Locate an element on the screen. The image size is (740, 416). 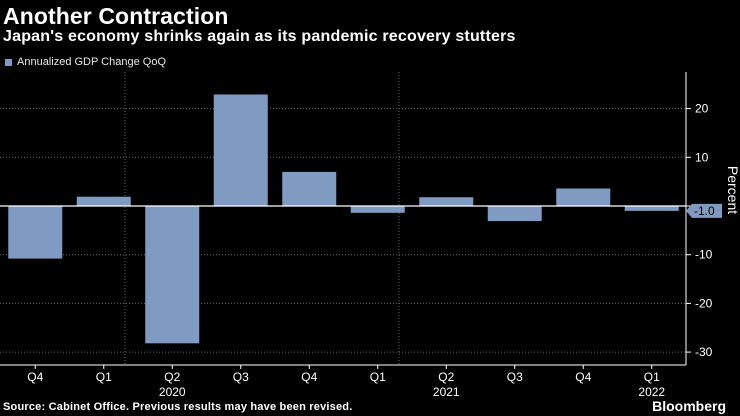
x-tick-label-9: Q1 is located at coordinates (652, 377).